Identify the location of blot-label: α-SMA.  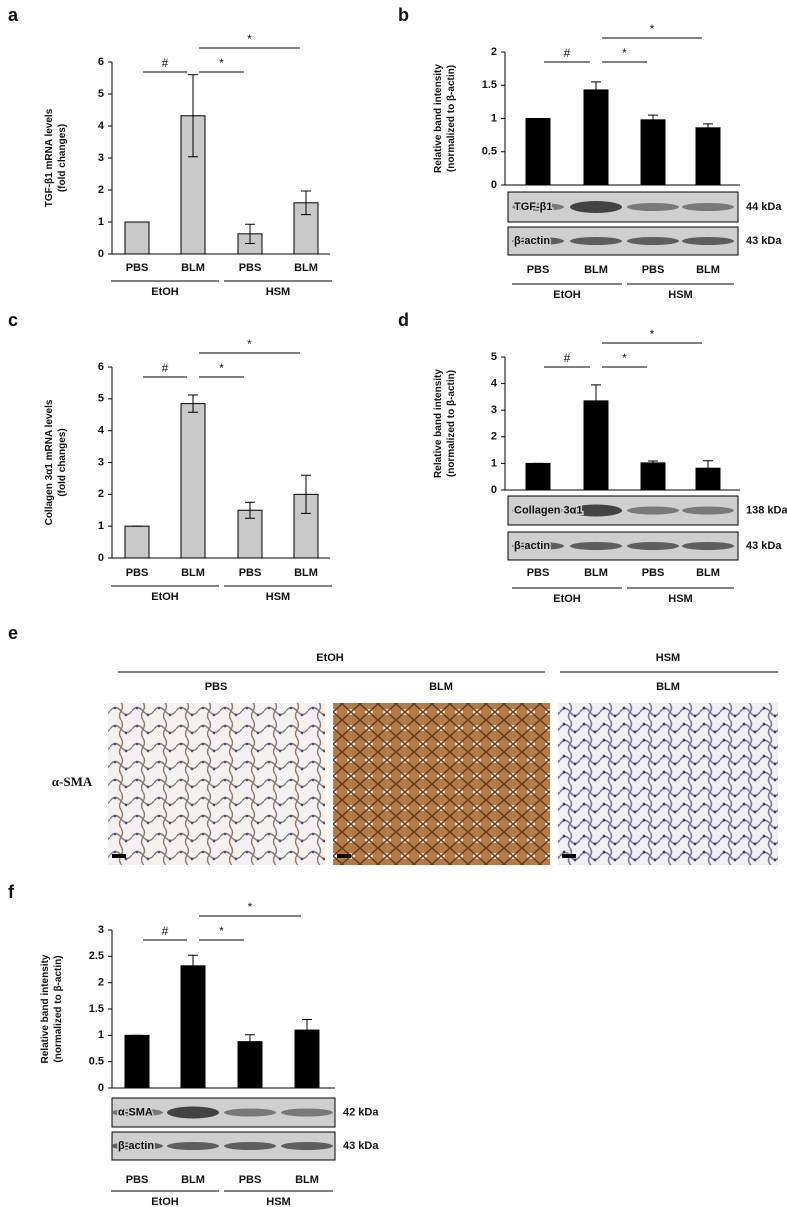
(135, 1112).